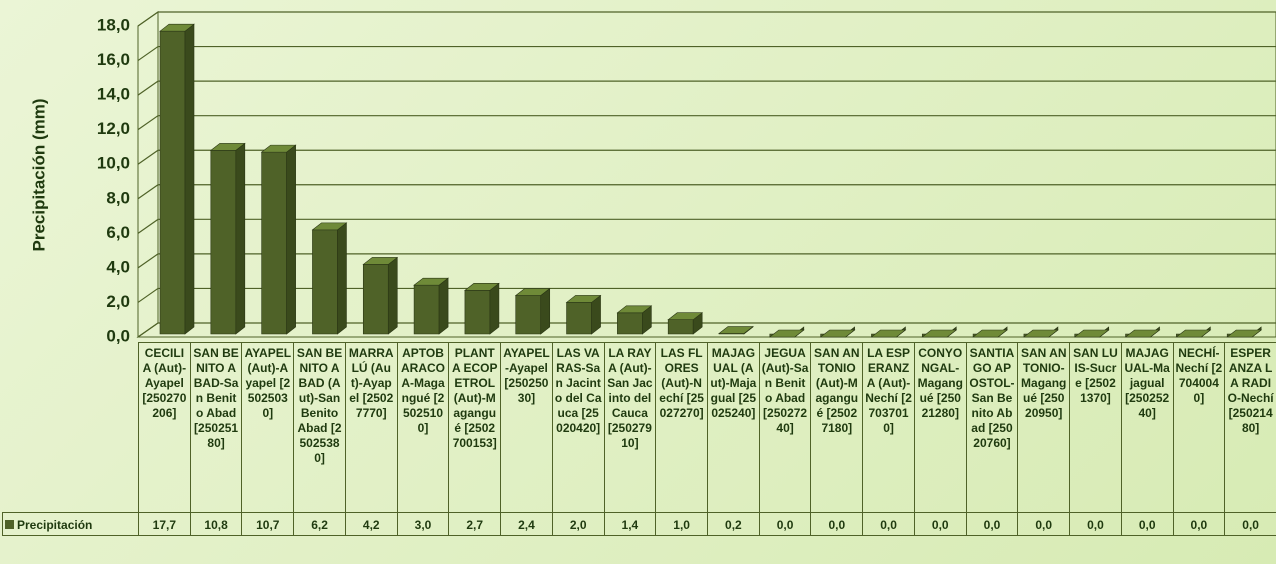 The image size is (1276, 564). I want to click on y-axis-label: Precipitación (mm), so click(38, 174).